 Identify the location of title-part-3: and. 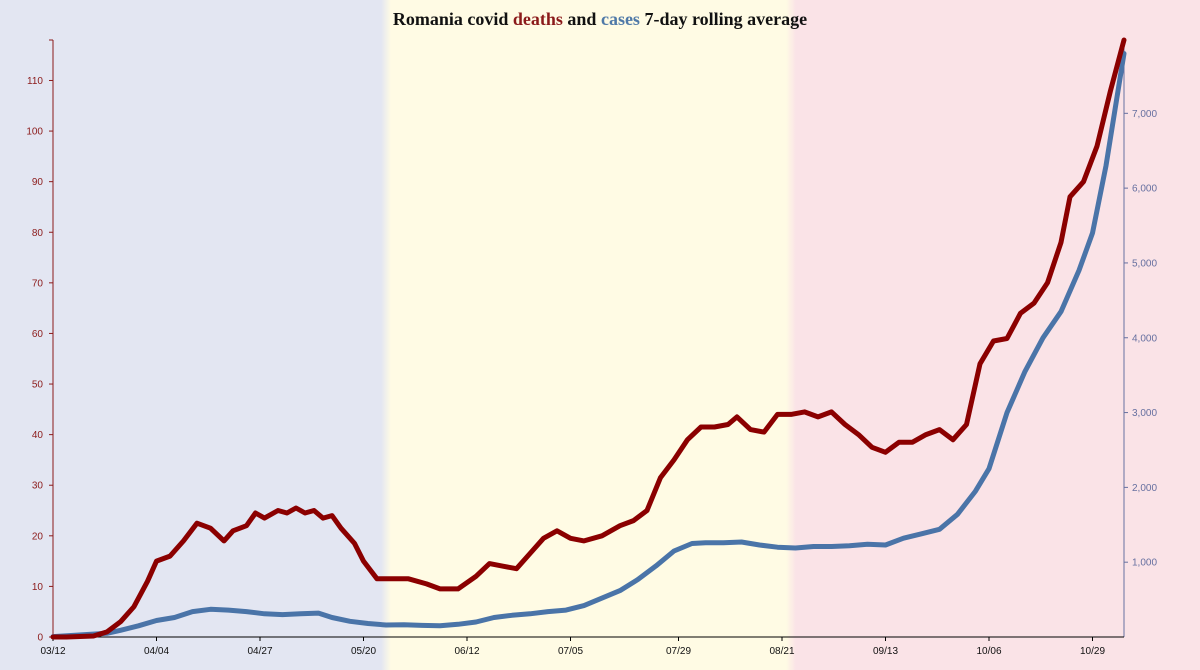
(582, 19).